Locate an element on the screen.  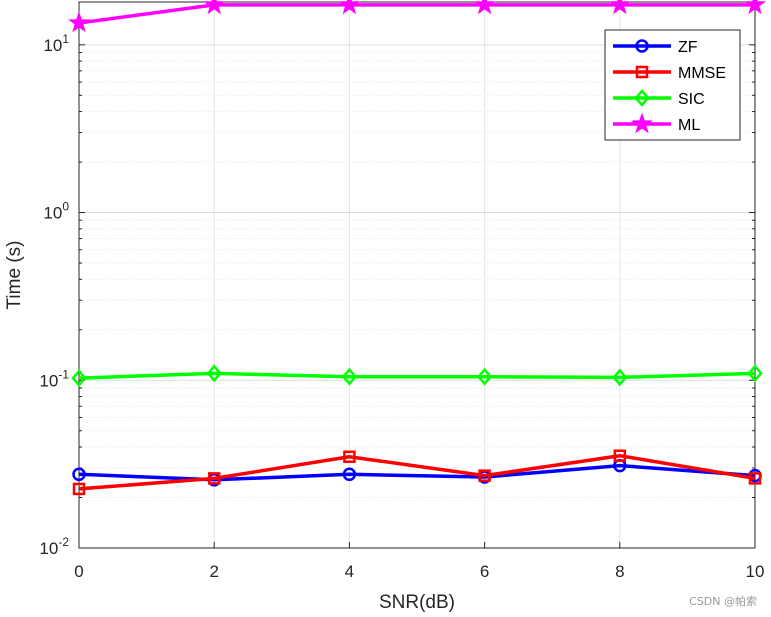
y-tick-label: 10¹ is located at coordinates (56, 43).